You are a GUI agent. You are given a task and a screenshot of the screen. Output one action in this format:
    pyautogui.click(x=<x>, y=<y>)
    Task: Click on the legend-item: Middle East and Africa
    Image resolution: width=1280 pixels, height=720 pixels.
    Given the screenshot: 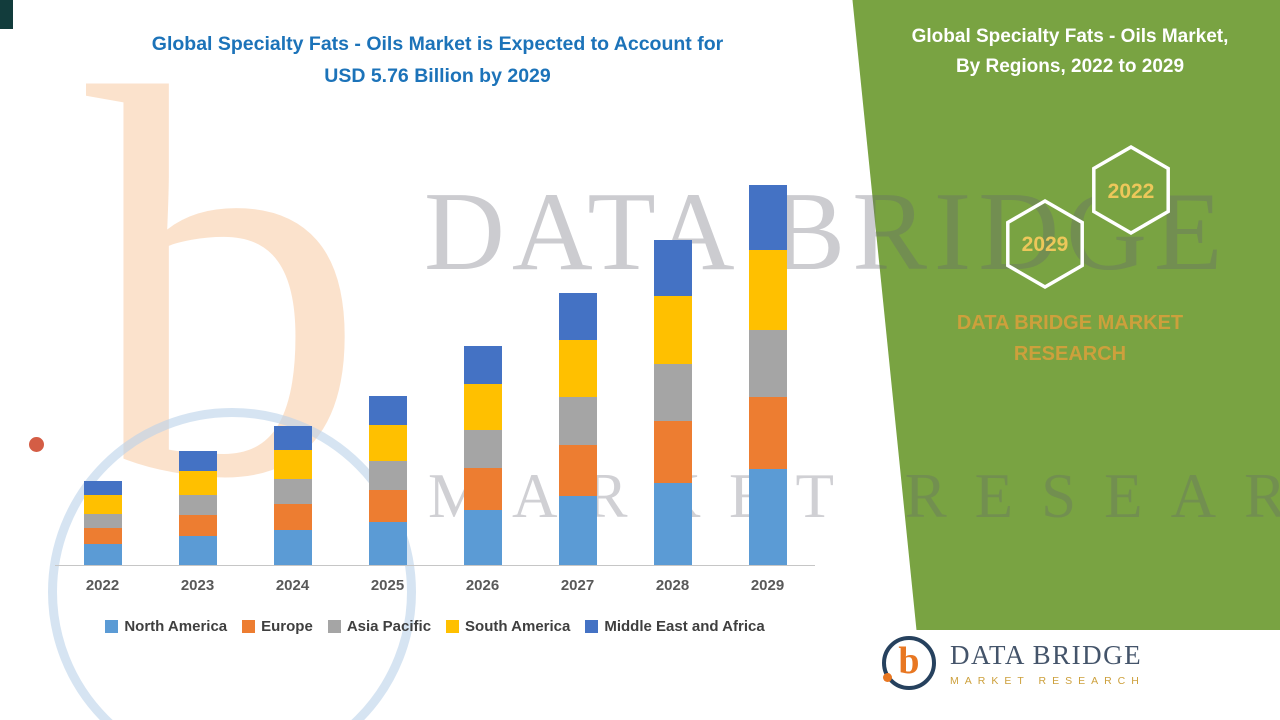 What is the action you would take?
    pyautogui.click(x=675, y=626)
    